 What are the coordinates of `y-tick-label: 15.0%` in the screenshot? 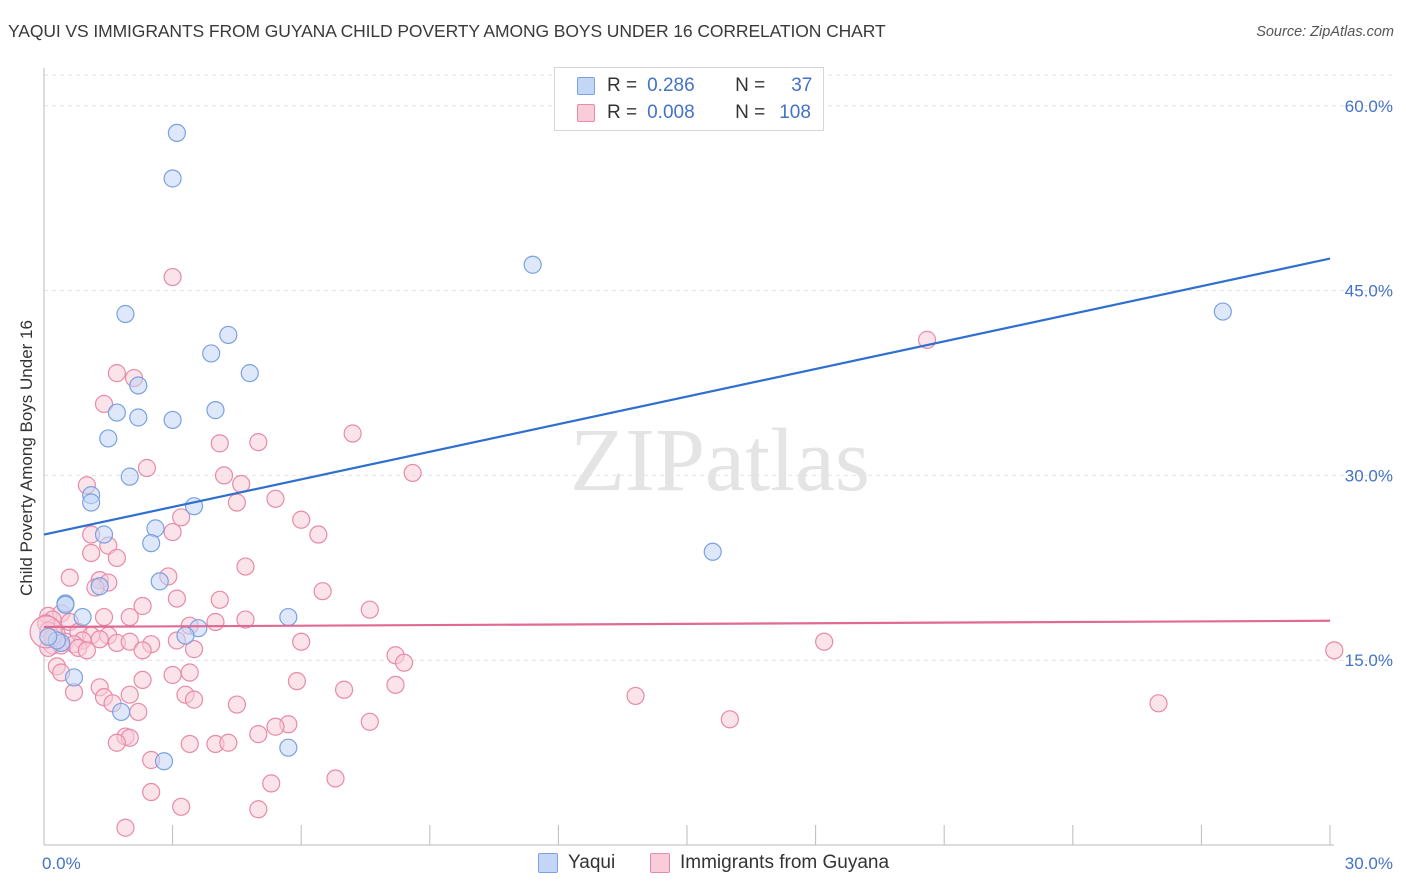 It's located at (1369, 660).